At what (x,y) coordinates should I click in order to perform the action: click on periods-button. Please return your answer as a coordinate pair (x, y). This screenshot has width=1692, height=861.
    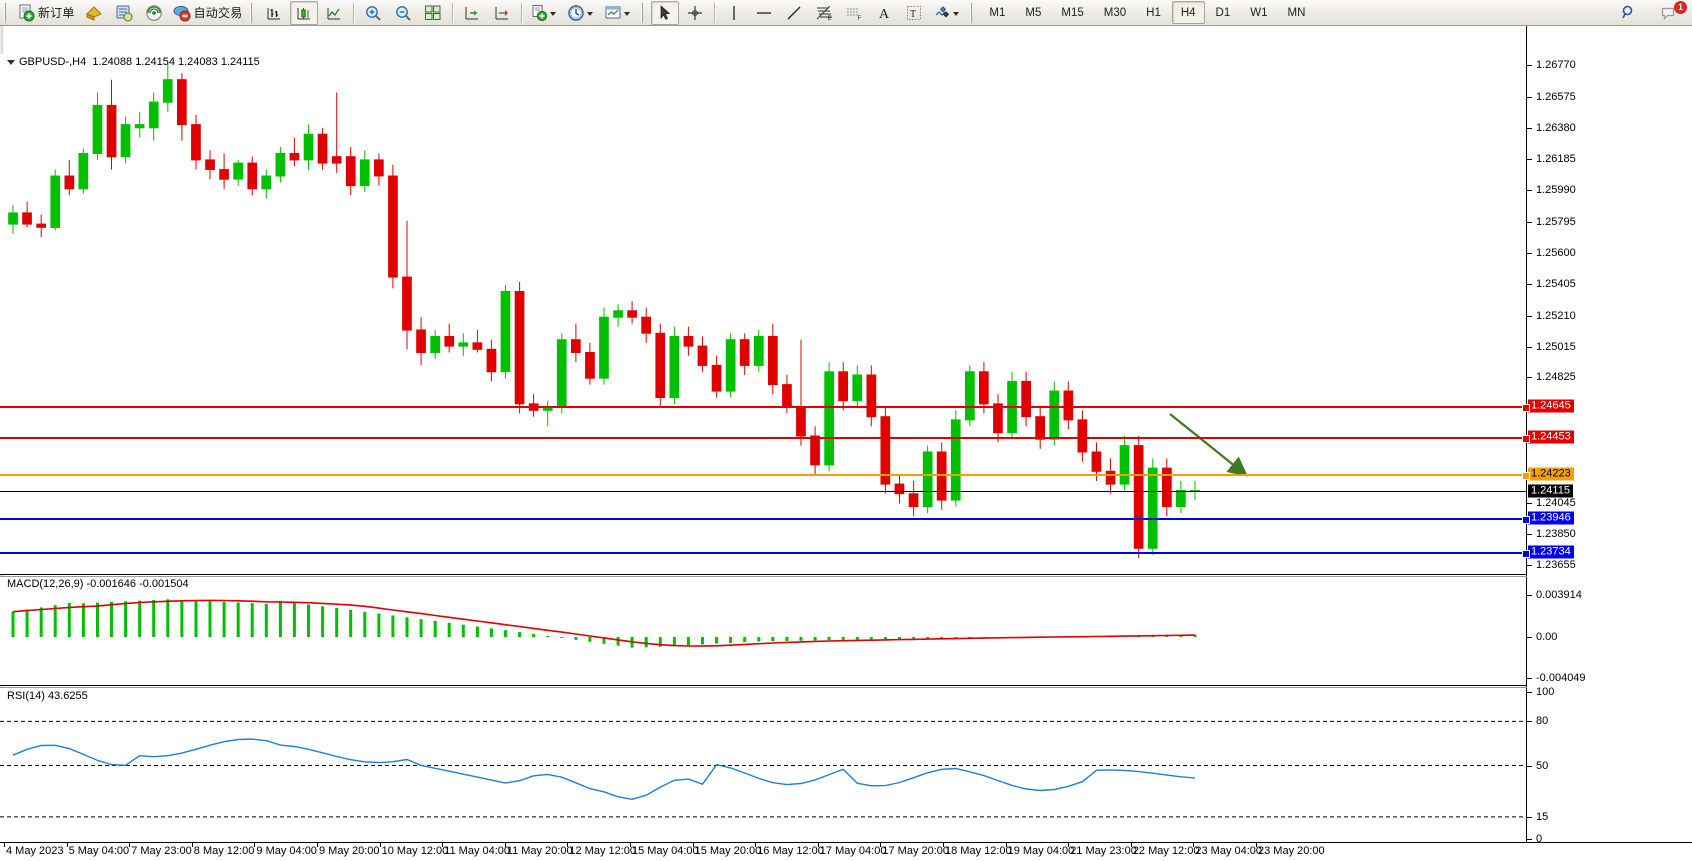
    Looking at the image, I should click on (581, 13).